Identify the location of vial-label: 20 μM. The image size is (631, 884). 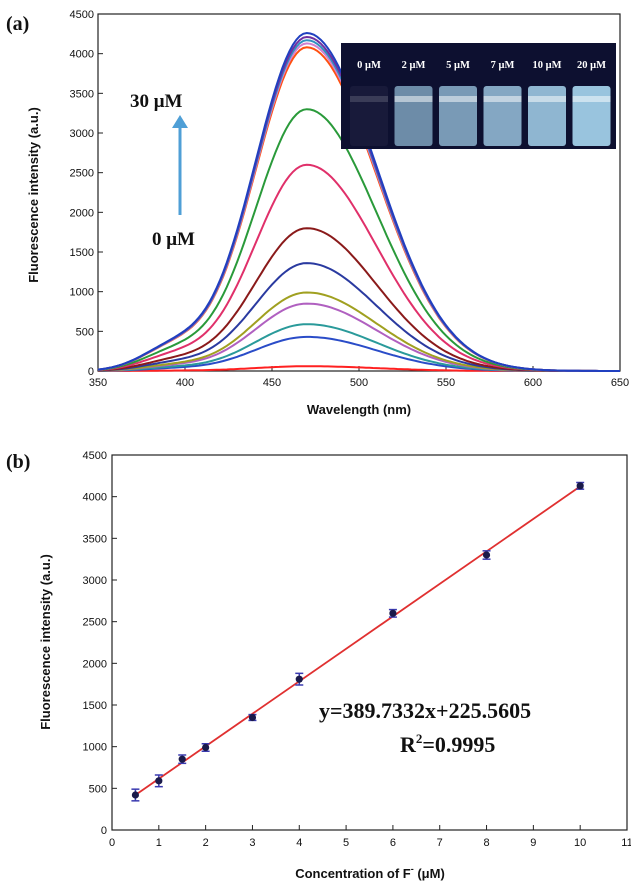
(591, 65).